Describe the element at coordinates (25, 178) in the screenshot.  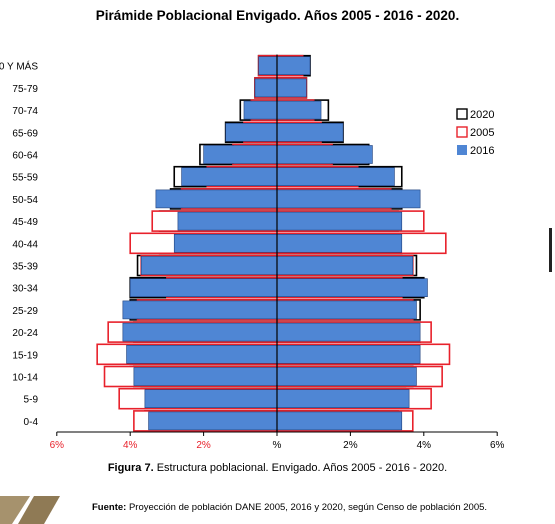
I see `age-label: 55-59` at that location.